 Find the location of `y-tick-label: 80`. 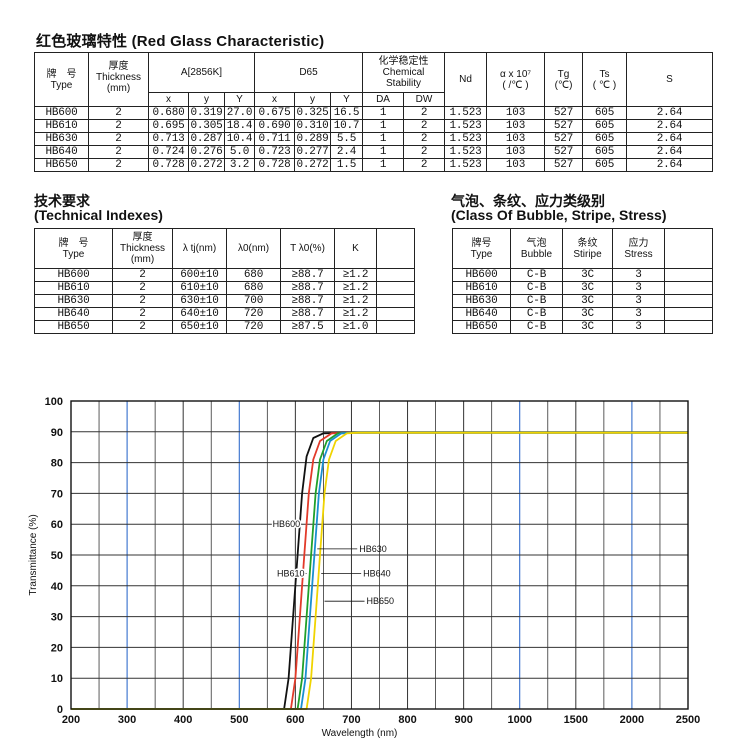

y-tick-label: 80 is located at coordinates (57, 464).